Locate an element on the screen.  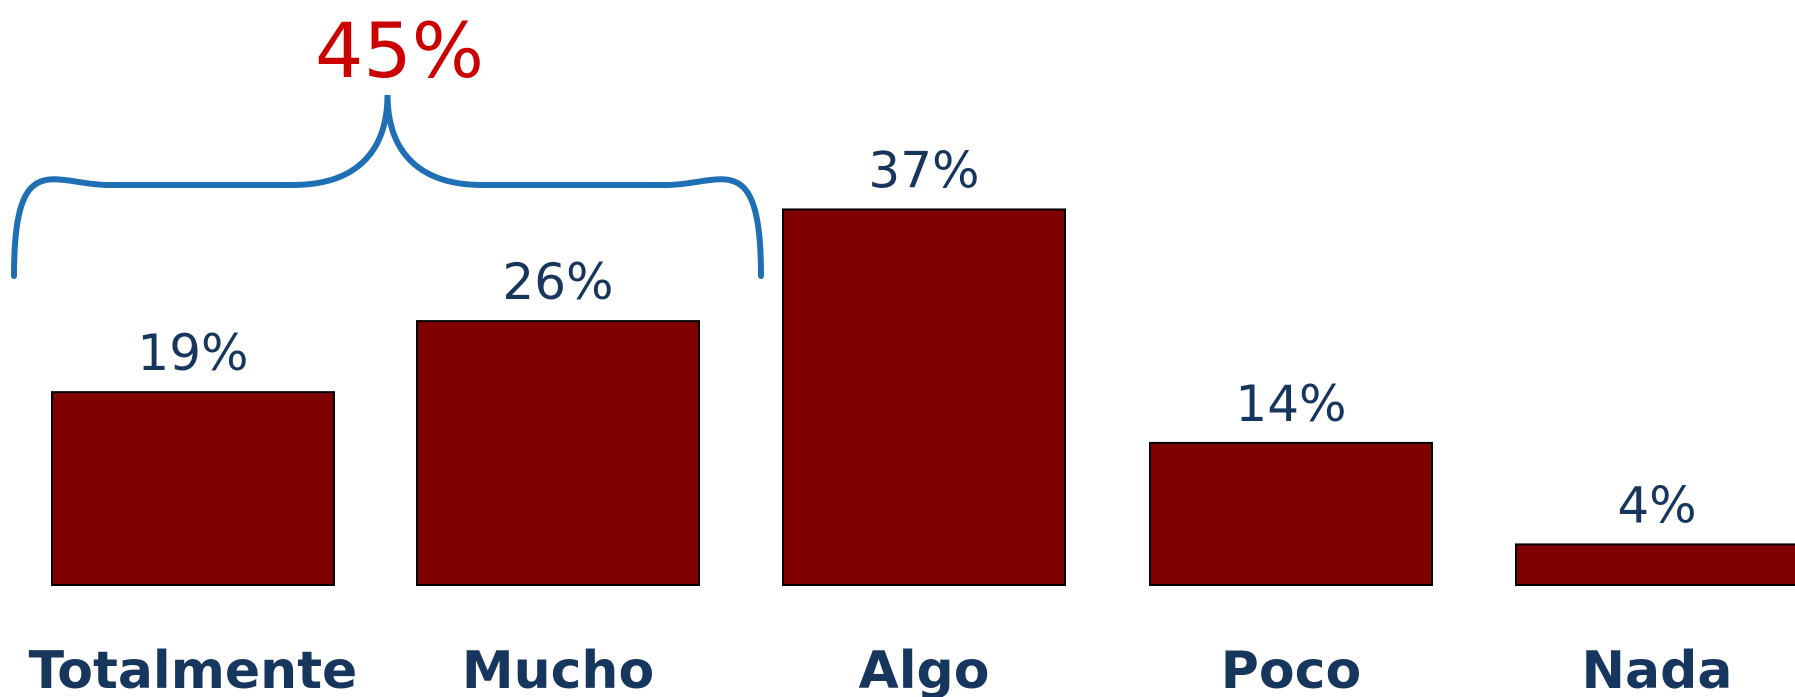
category-label-mucho: Mucho is located at coordinates (558, 669).